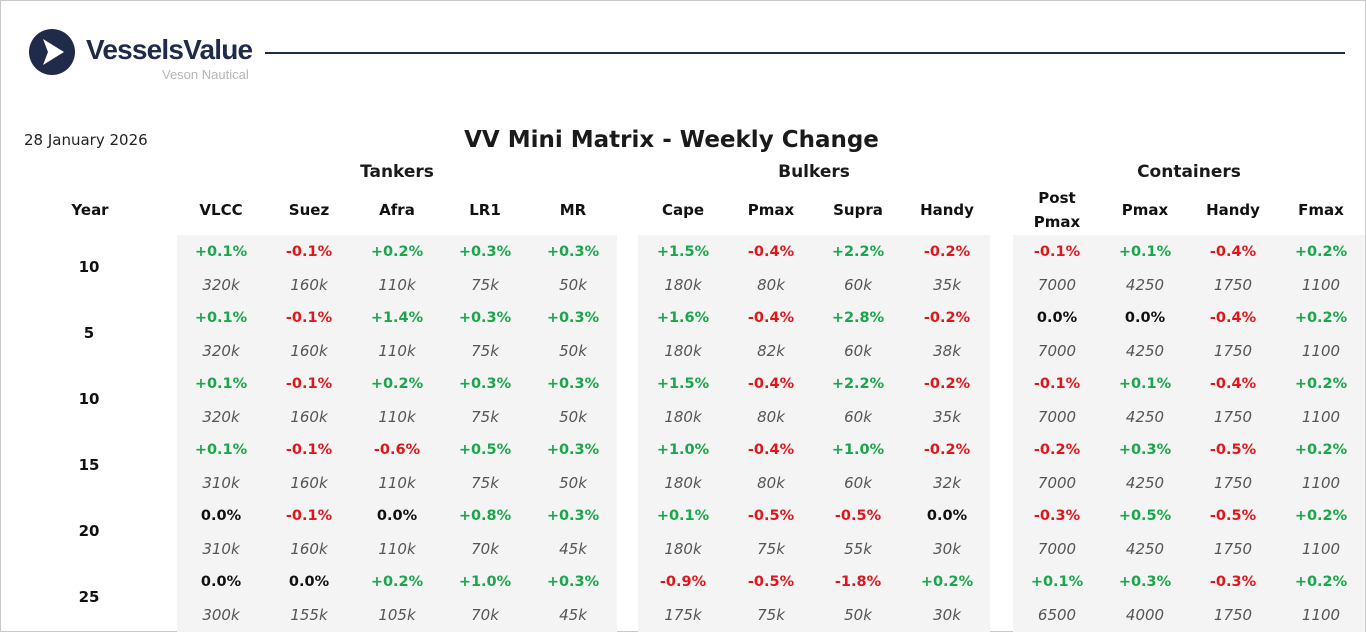 This screenshot has height=632, width=1366. What do you see at coordinates (397, 172) in the screenshot?
I see `group-title-tankers: Tankers` at bounding box center [397, 172].